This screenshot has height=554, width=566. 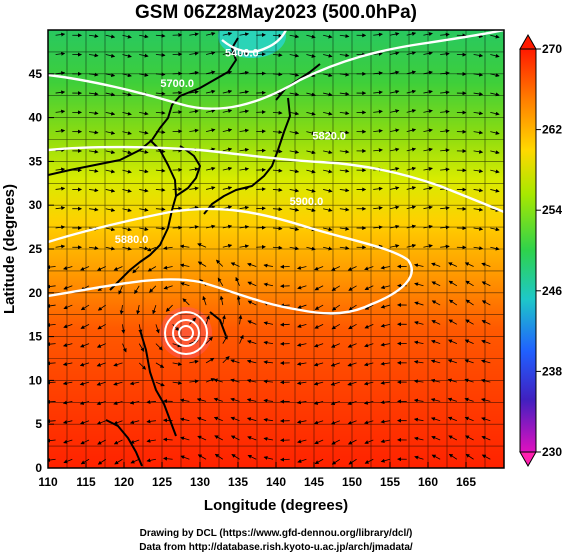 I want to click on colorbar-tick-label: 238, so click(x=552, y=371).